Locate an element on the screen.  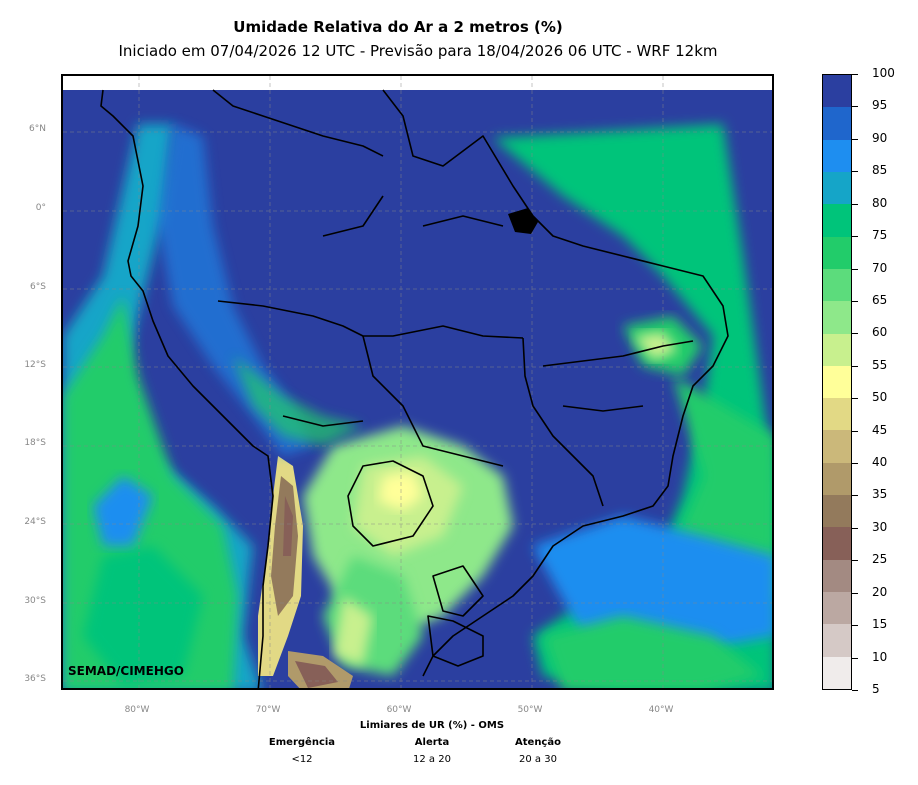
colorbar-label: 45 is located at coordinates (880, 429).